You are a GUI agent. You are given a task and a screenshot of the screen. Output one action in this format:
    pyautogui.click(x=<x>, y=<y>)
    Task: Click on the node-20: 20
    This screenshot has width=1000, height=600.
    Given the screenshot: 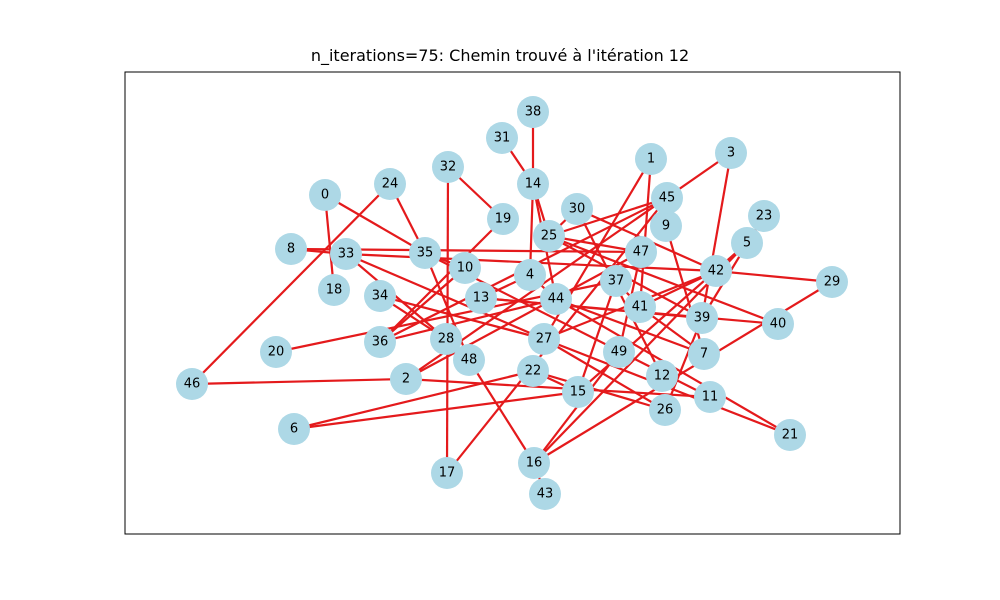 What is the action you would take?
    pyautogui.click(x=276, y=352)
    